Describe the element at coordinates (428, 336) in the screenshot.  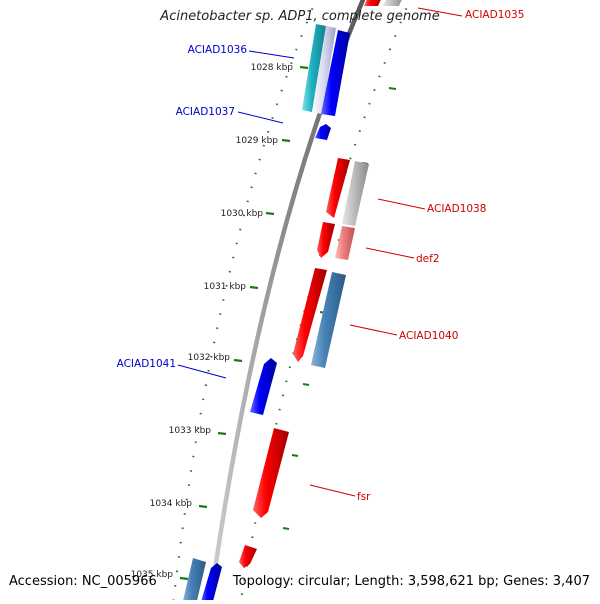
I see `gene-label: ACIAD1040` at that location.